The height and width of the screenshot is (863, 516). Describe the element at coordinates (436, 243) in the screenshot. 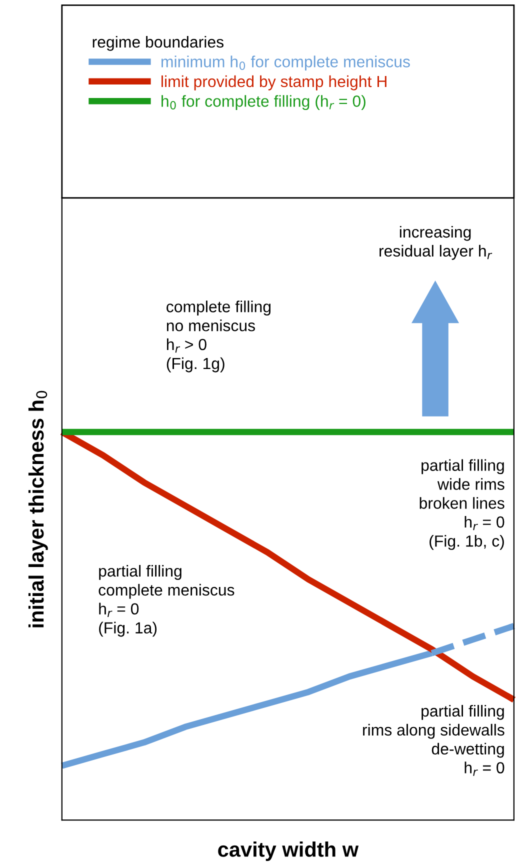

I see `text: increasing residual layer h$_{r}$` at that location.